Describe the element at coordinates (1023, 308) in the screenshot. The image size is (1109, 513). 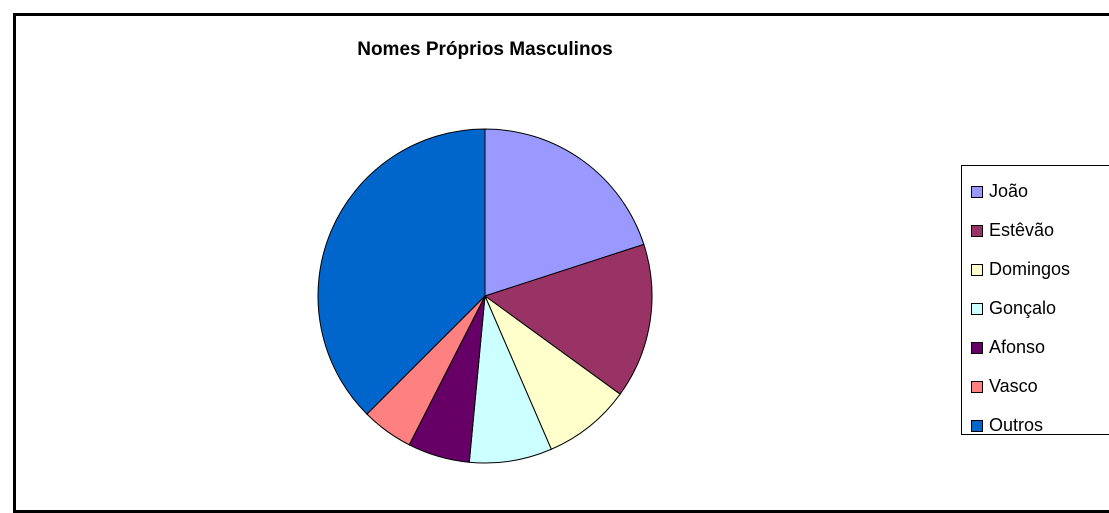
I see `legend-label-goncalo: Gonçalo` at that location.